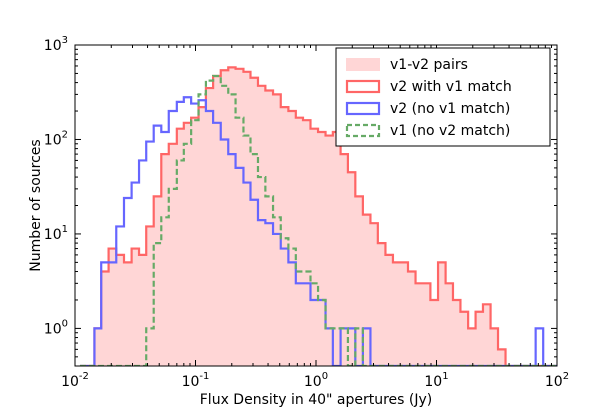 The height and width of the screenshot is (409, 609). I want to click on y-tick-label: 10¹, so click(56, 233).